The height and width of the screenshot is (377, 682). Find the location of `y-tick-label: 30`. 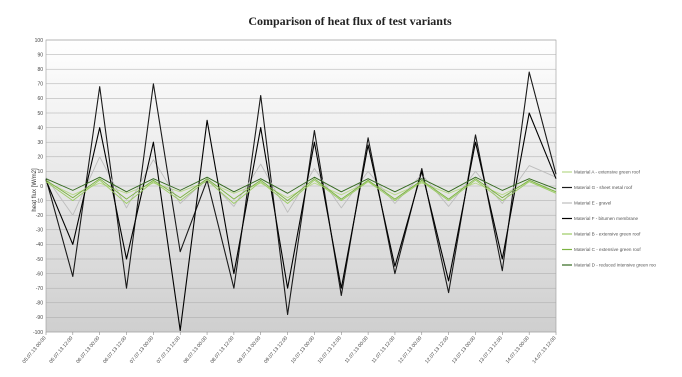

y-tick-label: 30 is located at coordinates (40, 143).